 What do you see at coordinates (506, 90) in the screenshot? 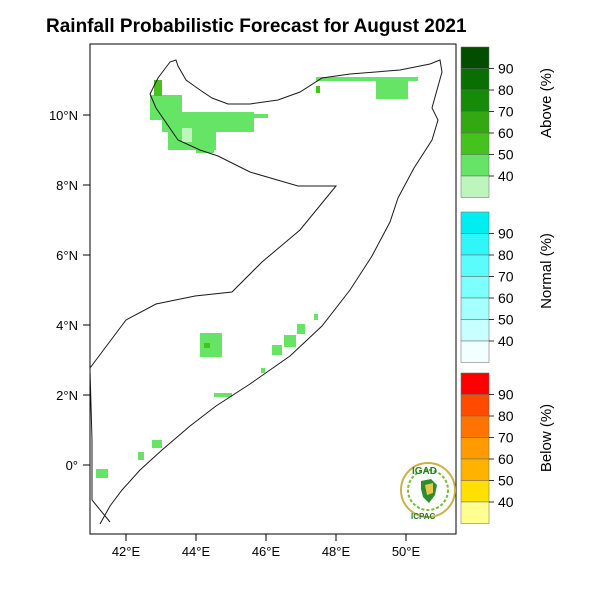
I see `colorbar-above-label: 80` at bounding box center [506, 90].